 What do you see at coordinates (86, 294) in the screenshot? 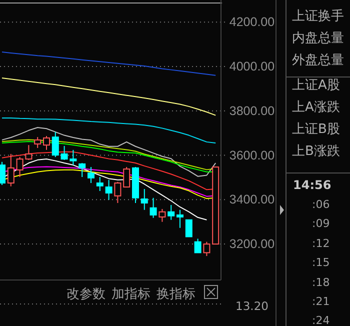
I see `text: 改参数` at bounding box center [86, 294].